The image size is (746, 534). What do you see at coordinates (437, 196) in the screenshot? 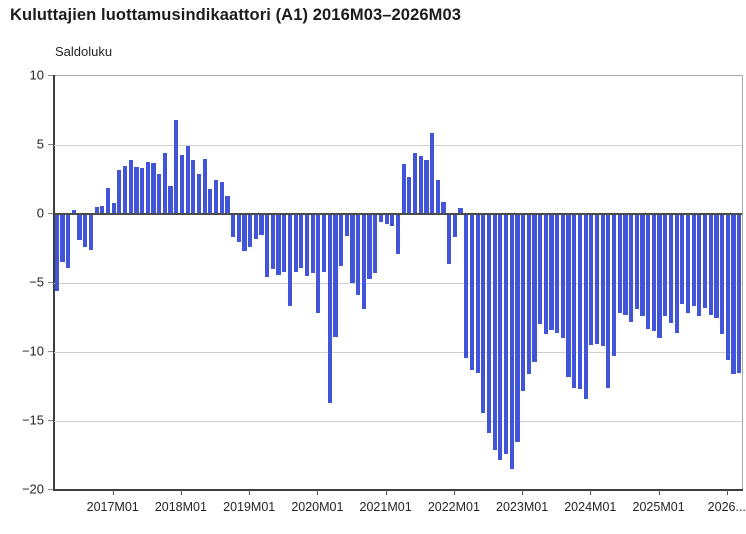
I see `bar-2021M10` at bounding box center [437, 196].